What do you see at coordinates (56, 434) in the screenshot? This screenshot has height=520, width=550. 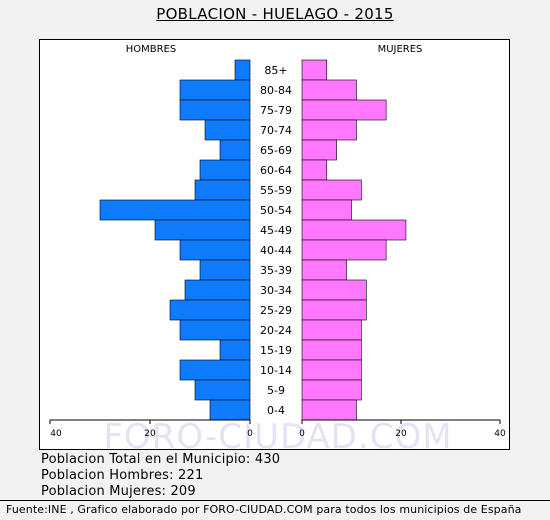 I see `x-tick-label-0: 40` at bounding box center [56, 434].